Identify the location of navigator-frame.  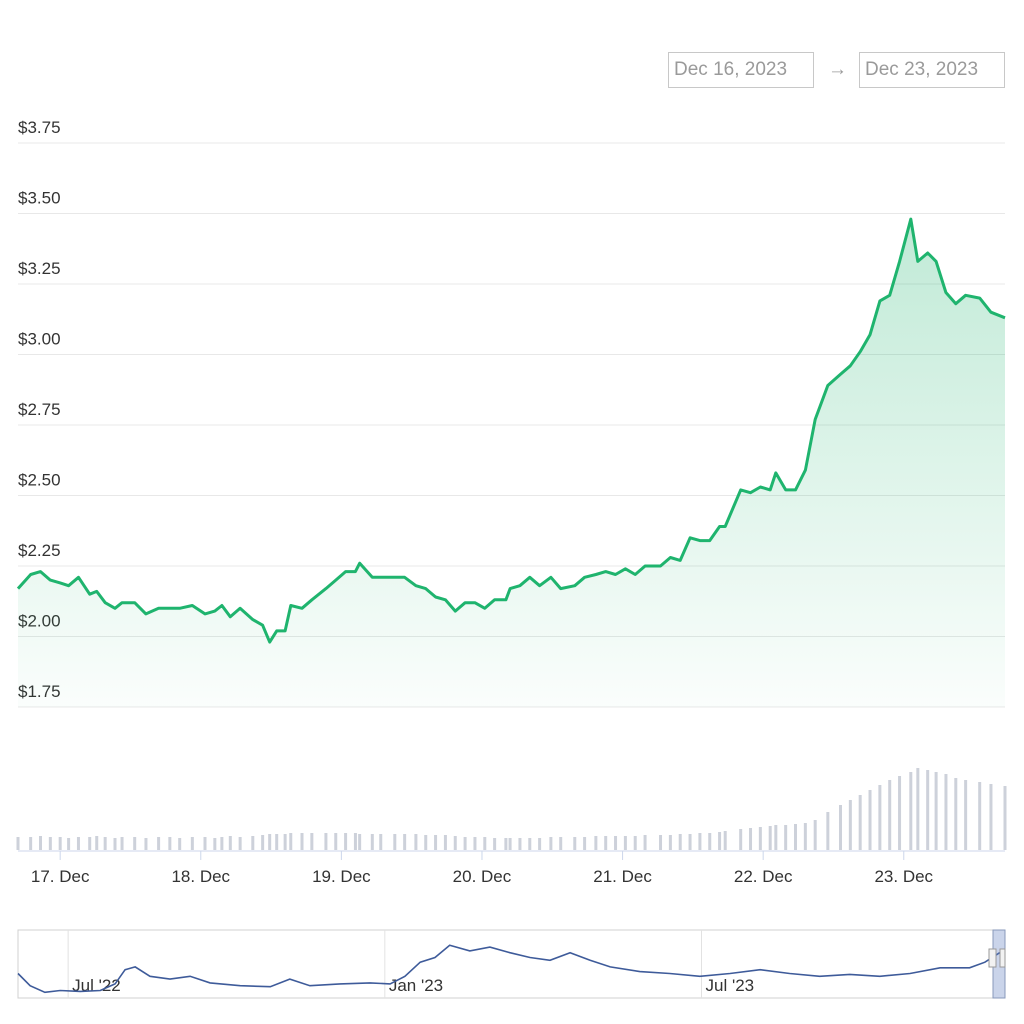
(511, 964).